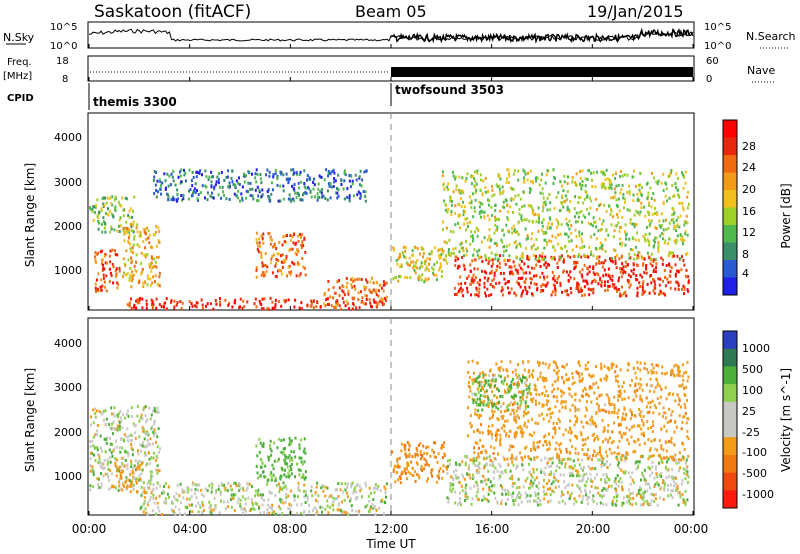 The width and height of the screenshot is (800, 554). What do you see at coordinates (65, 79) in the screenshot?
I see `freq-ytick-bottom: 8` at bounding box center [65, 79].